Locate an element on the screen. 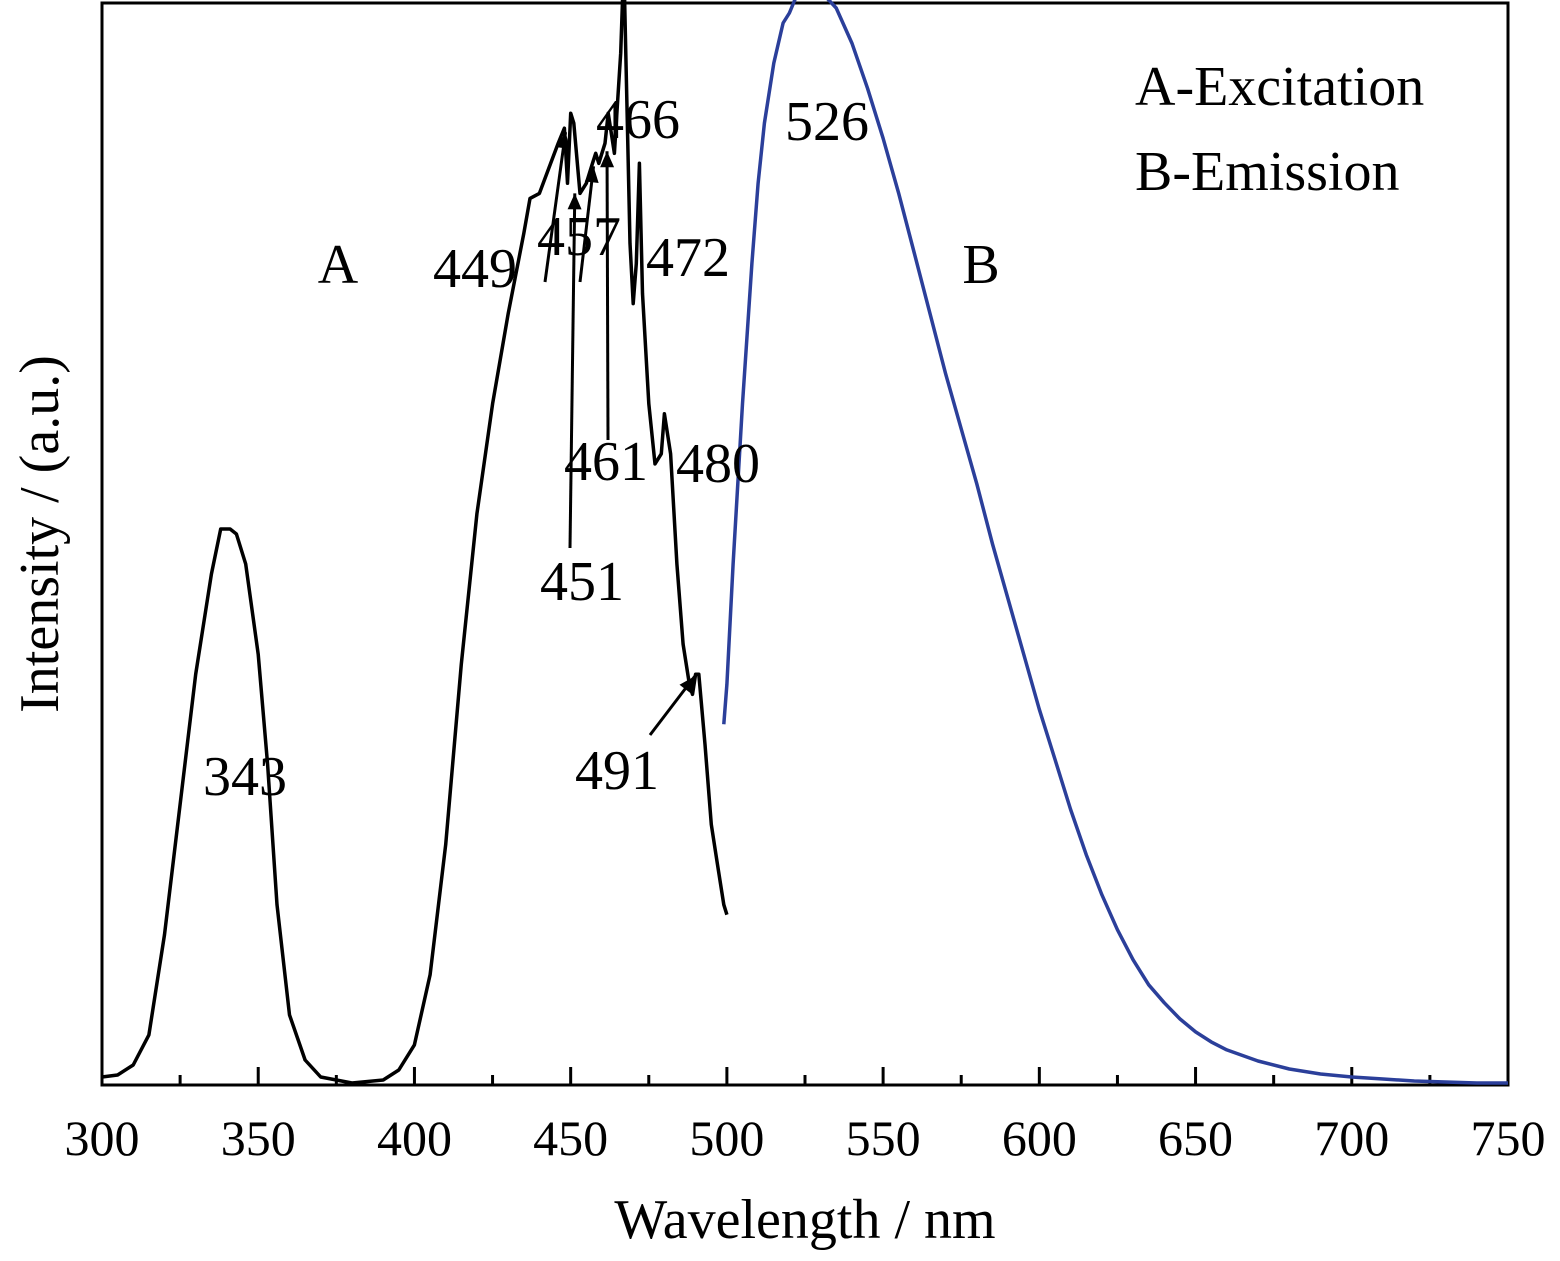 The image size is (1560, 1261). x-tick-label: 650 is located at coordinates (1195, 1138).